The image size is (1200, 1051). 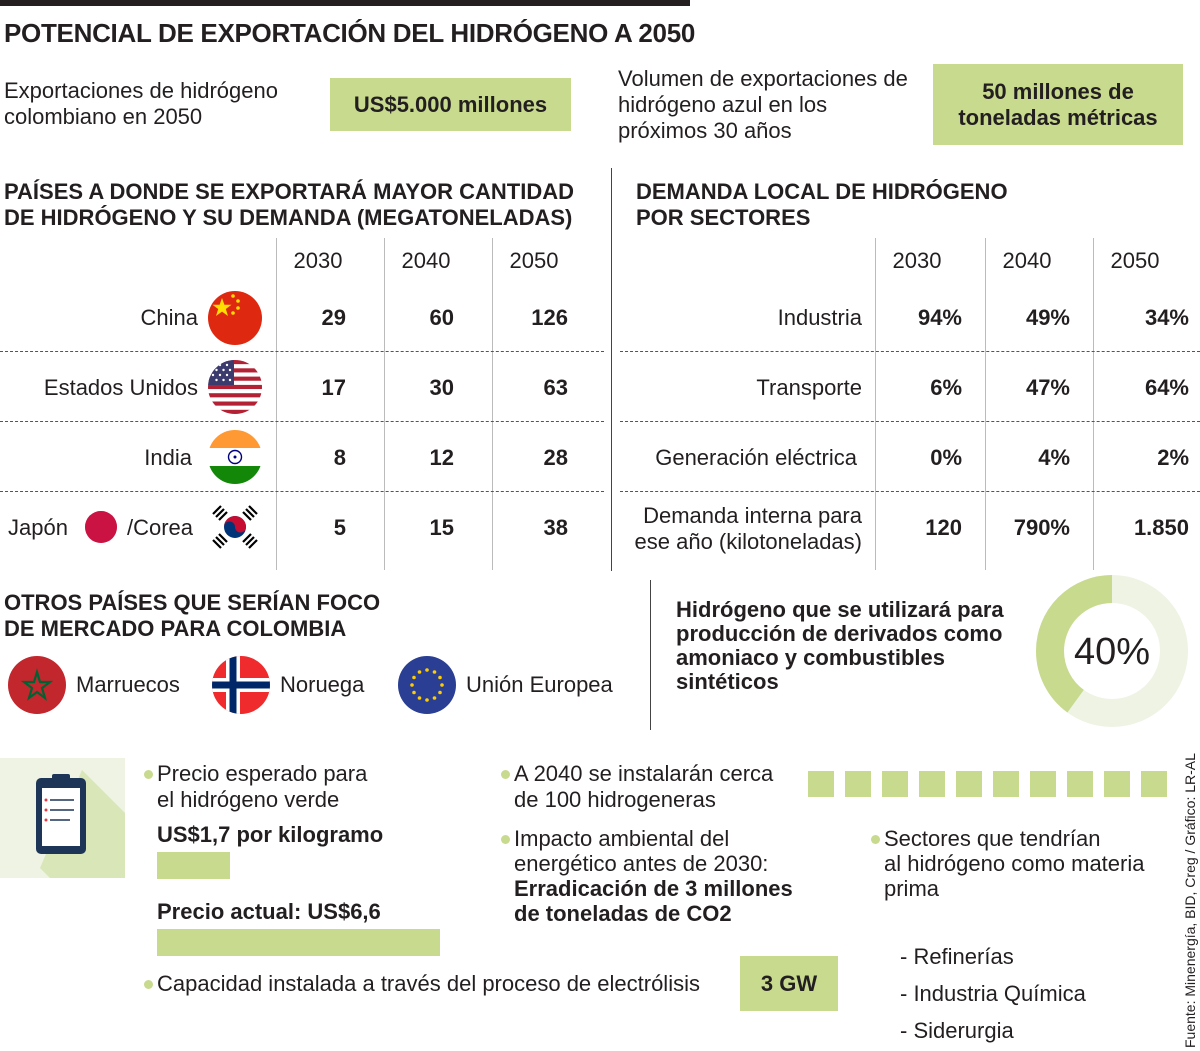 What do you see at coordinates (128, 684) in the screenshot?
I see `country-marruecos: Marruecos` at bounding box center [128, 684].